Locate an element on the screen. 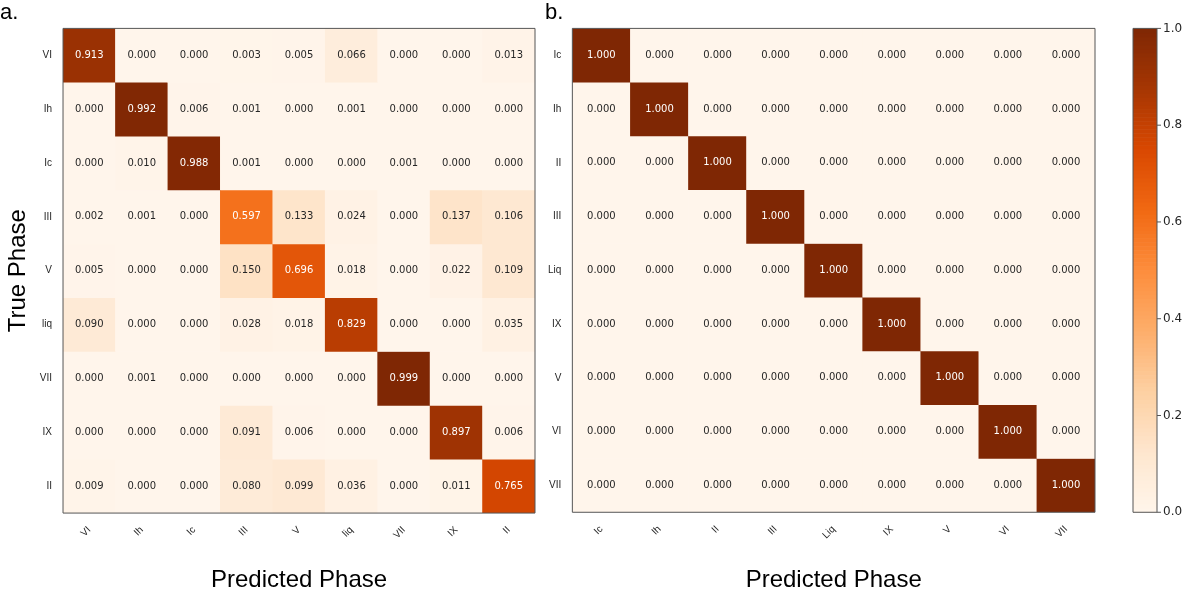 This screenshot has width=1195, height=609. data-label: 0.988 is located at coordinates (194, 162).